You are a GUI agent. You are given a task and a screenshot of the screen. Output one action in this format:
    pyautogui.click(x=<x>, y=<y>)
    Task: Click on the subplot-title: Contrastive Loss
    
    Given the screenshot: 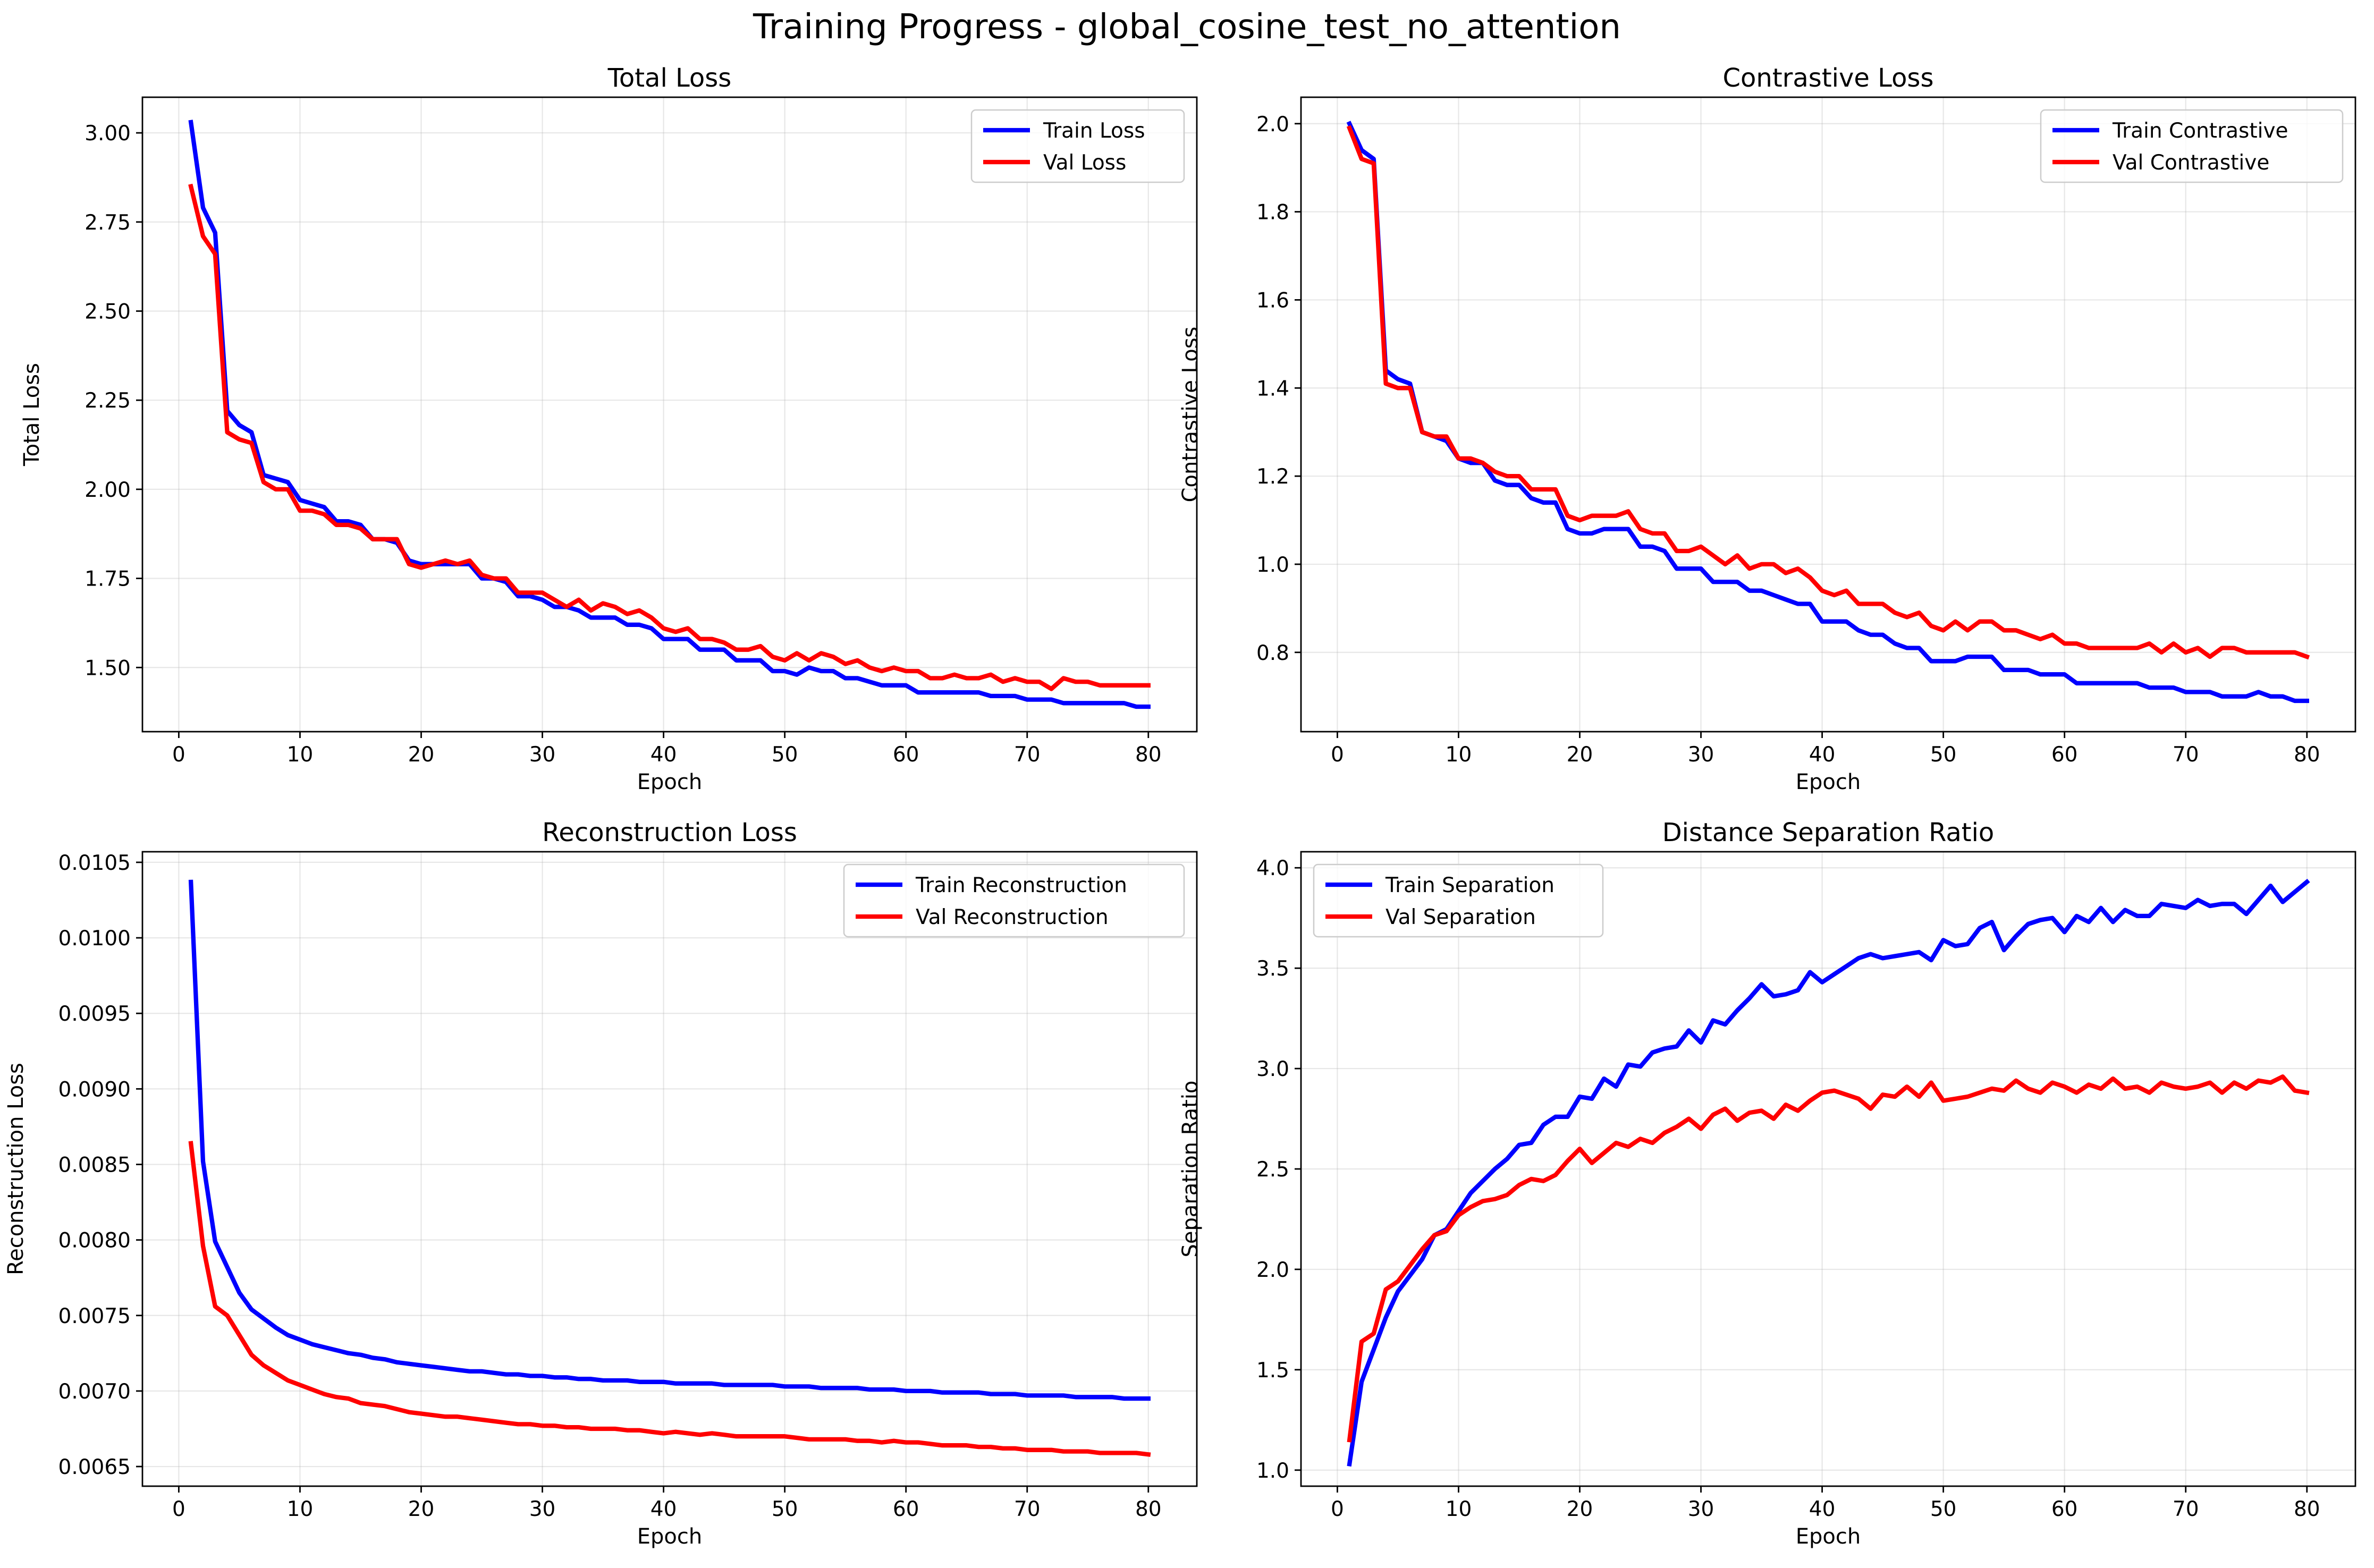 What is the action you would take?
    pyautogui.click(x=1828, y=78)
    